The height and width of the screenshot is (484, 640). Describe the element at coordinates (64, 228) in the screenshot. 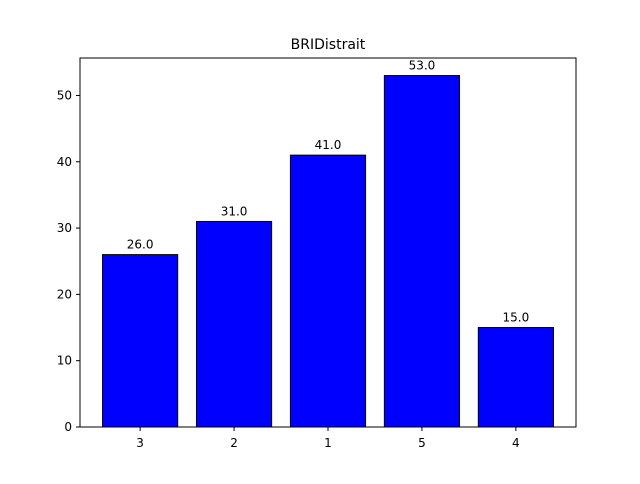

I see `y-tick-label: 30` at that location.